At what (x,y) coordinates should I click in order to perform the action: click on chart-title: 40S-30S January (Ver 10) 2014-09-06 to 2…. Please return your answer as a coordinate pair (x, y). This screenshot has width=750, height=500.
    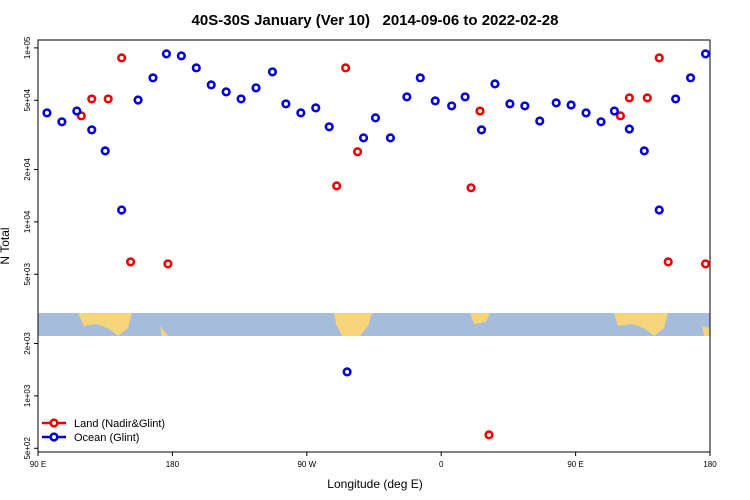
    Looking at the image, I should click on (375, 20).